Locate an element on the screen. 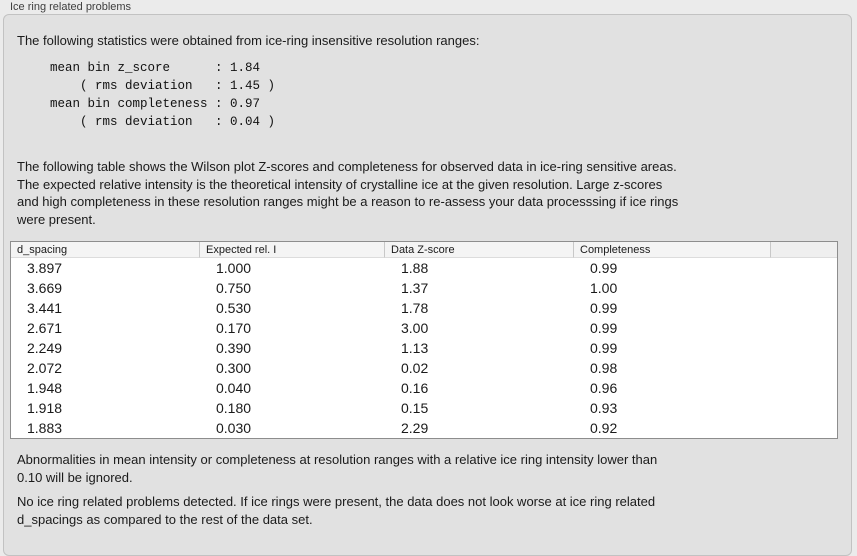 The width and height of the screenshot is (857, 556). table-cell: 1.000 is located at coordinates (234, 268).